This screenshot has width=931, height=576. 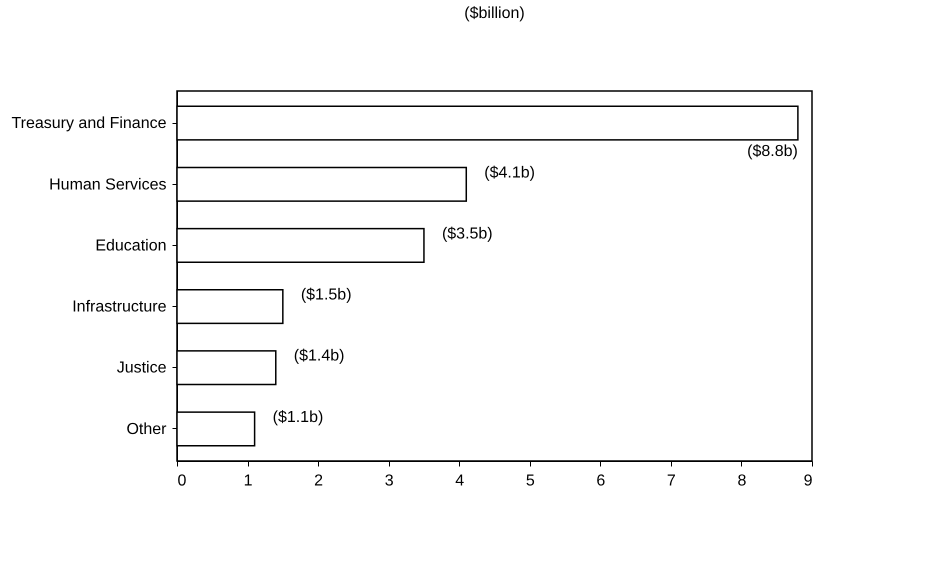 What do you see at coordinates (298, 417) in the screenshot?
I see `data-label: ($1.1b)` at bounding box center [298, 417].